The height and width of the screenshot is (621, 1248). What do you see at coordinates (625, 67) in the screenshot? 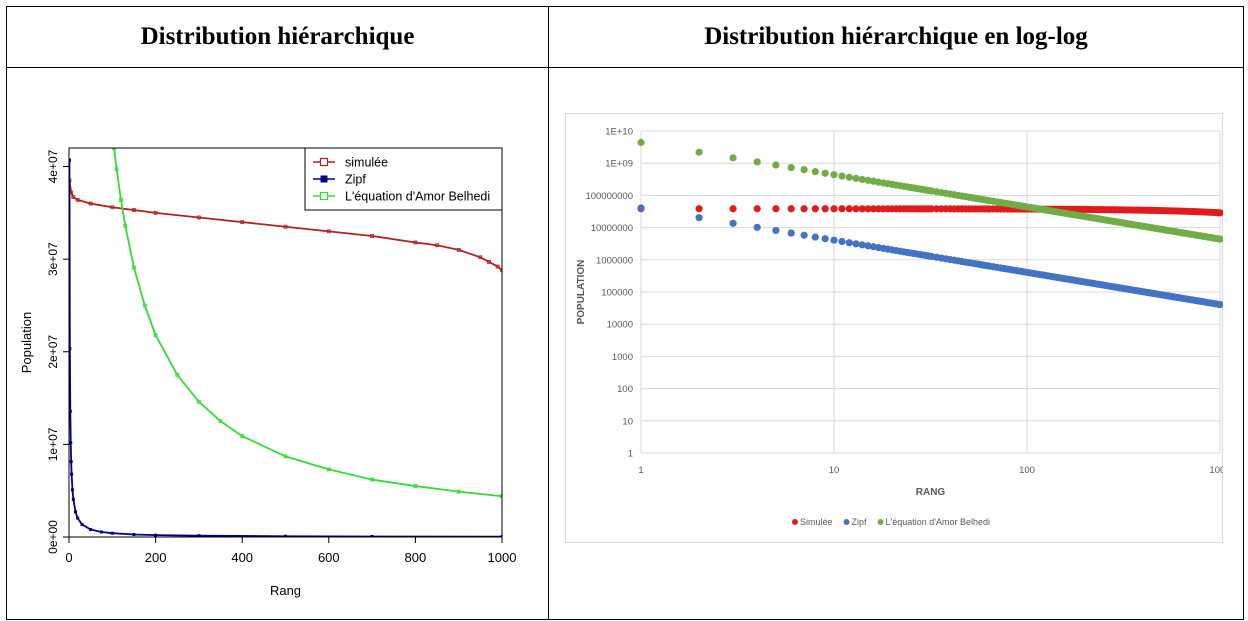
I see `table-row-divider` at bounding box center [625, 67].